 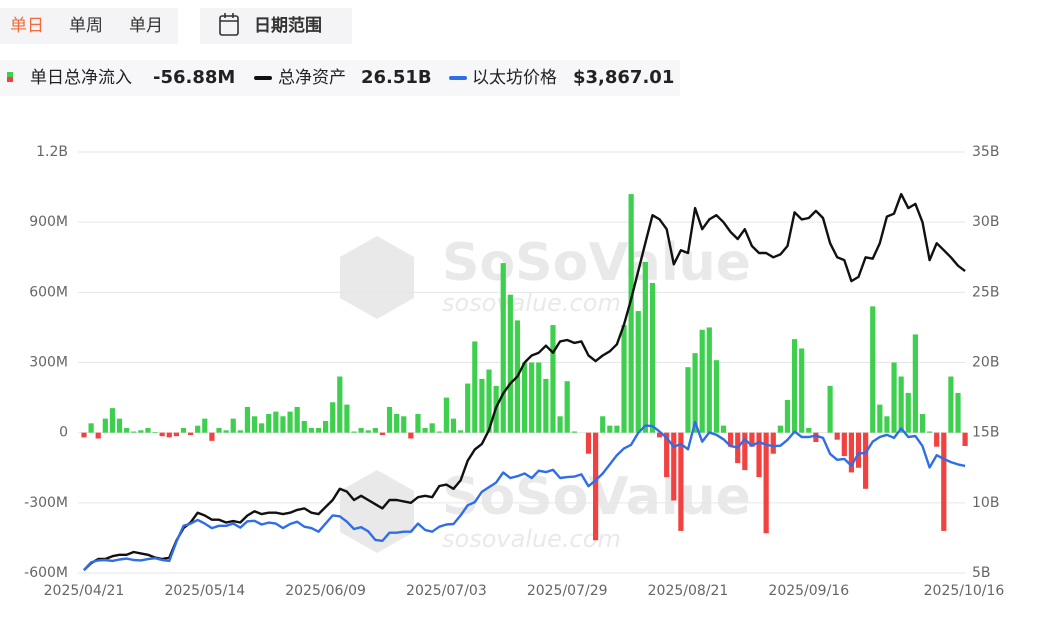 What do you see at coordinates (229, 24) in the screenshot?
I see `calendar-icon` at bounding box center [229, 24].